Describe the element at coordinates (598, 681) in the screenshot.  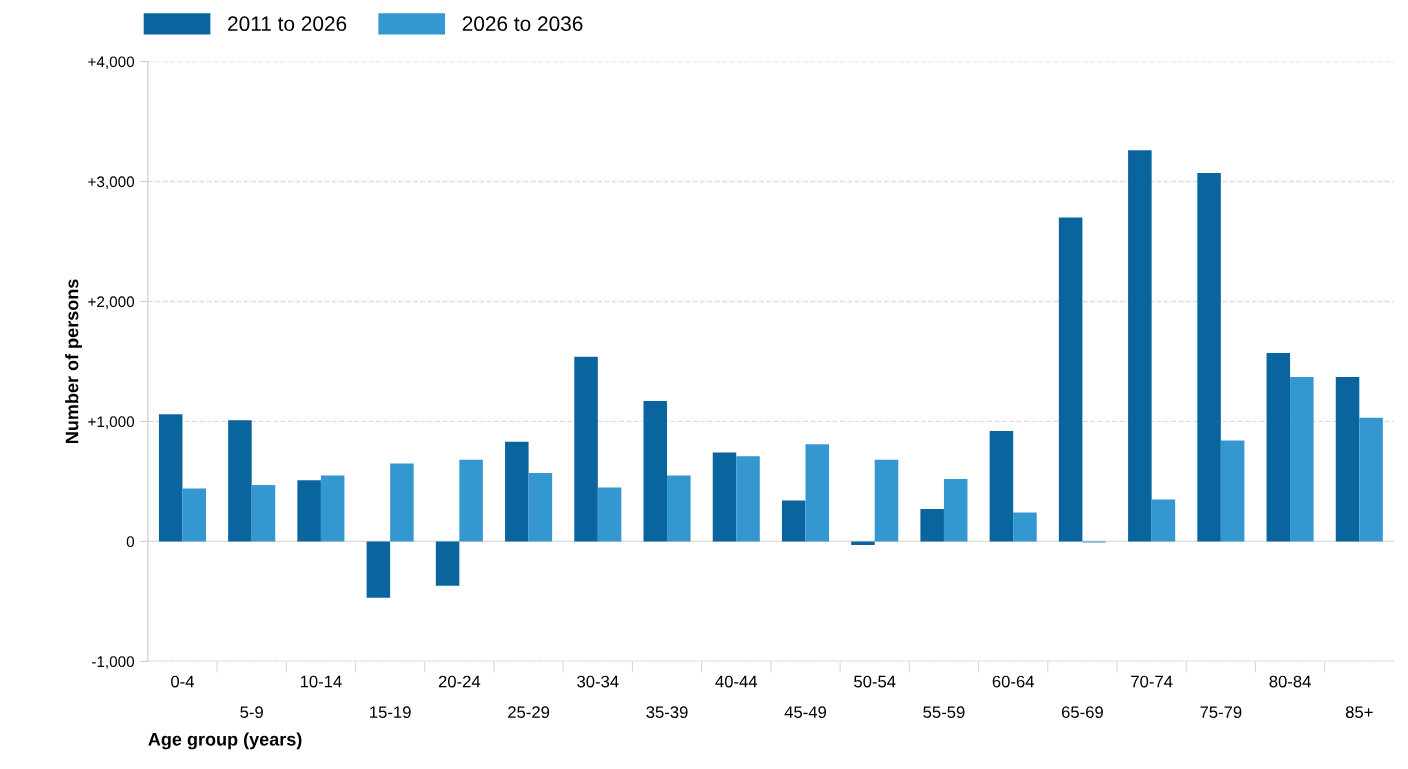
I see `x-tick-label: 30-34` at that location.